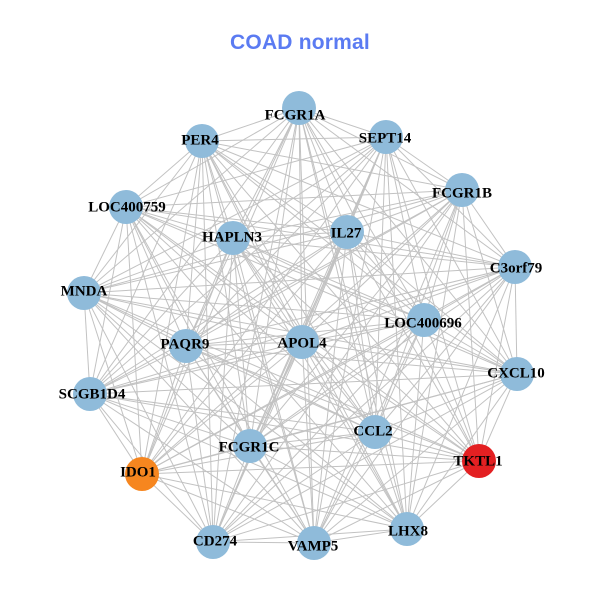 This screenshot has height=600, width=600. Describe the element at coordinates (312, 439) in the screenshot. I see `edge-FCGR1C-CCL2` at that location.